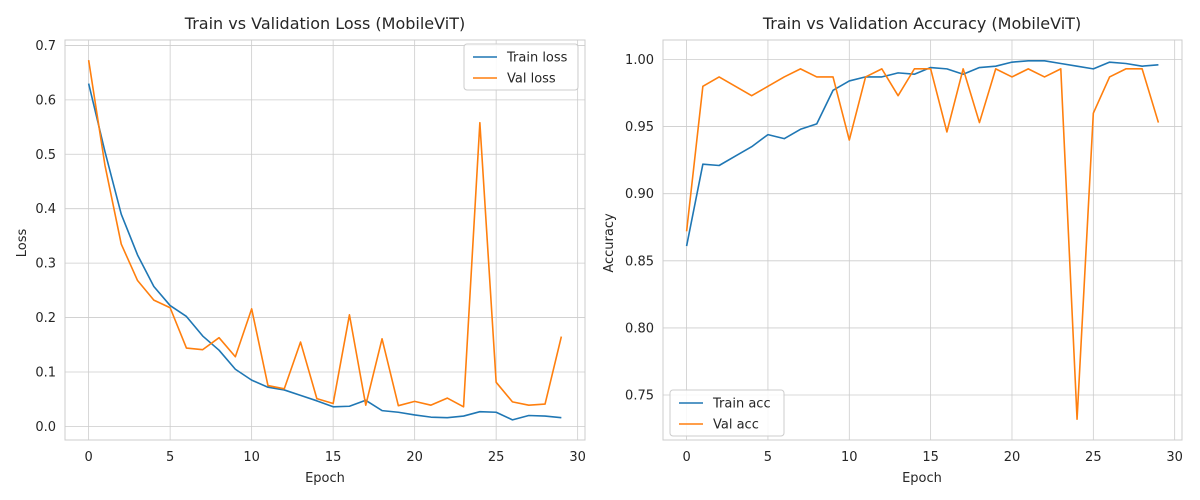 The height and width of the screenshot is (500, 1200). Describe the element at coordinates (577, 457) in the screenshot. I see `loss-x-tick-label: 30` at that location.